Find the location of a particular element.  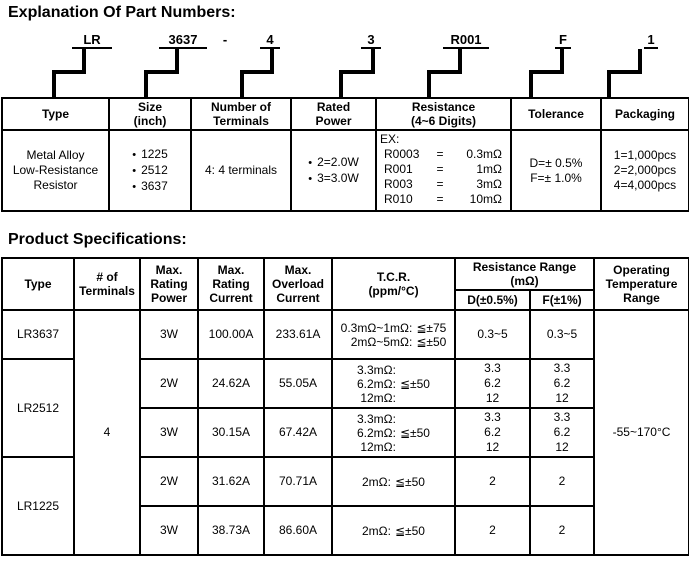

col-header-type: Type is located at coordinates (55, 114).